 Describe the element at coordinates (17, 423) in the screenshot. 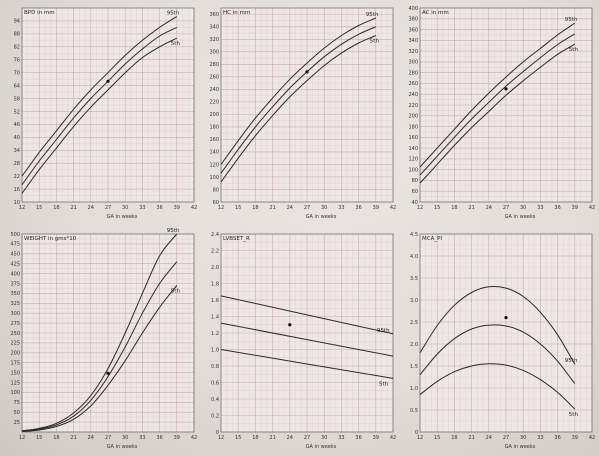

I see `y-tick-label: 25` at that location.